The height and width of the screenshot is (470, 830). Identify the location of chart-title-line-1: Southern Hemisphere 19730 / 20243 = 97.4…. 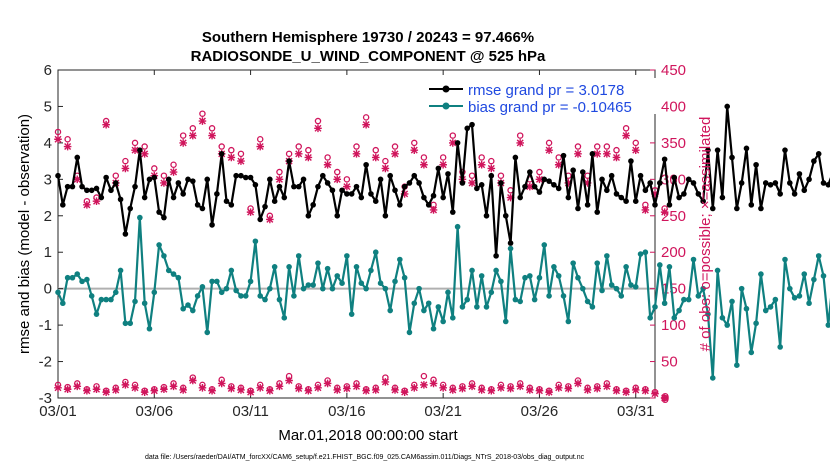
(368, 37).